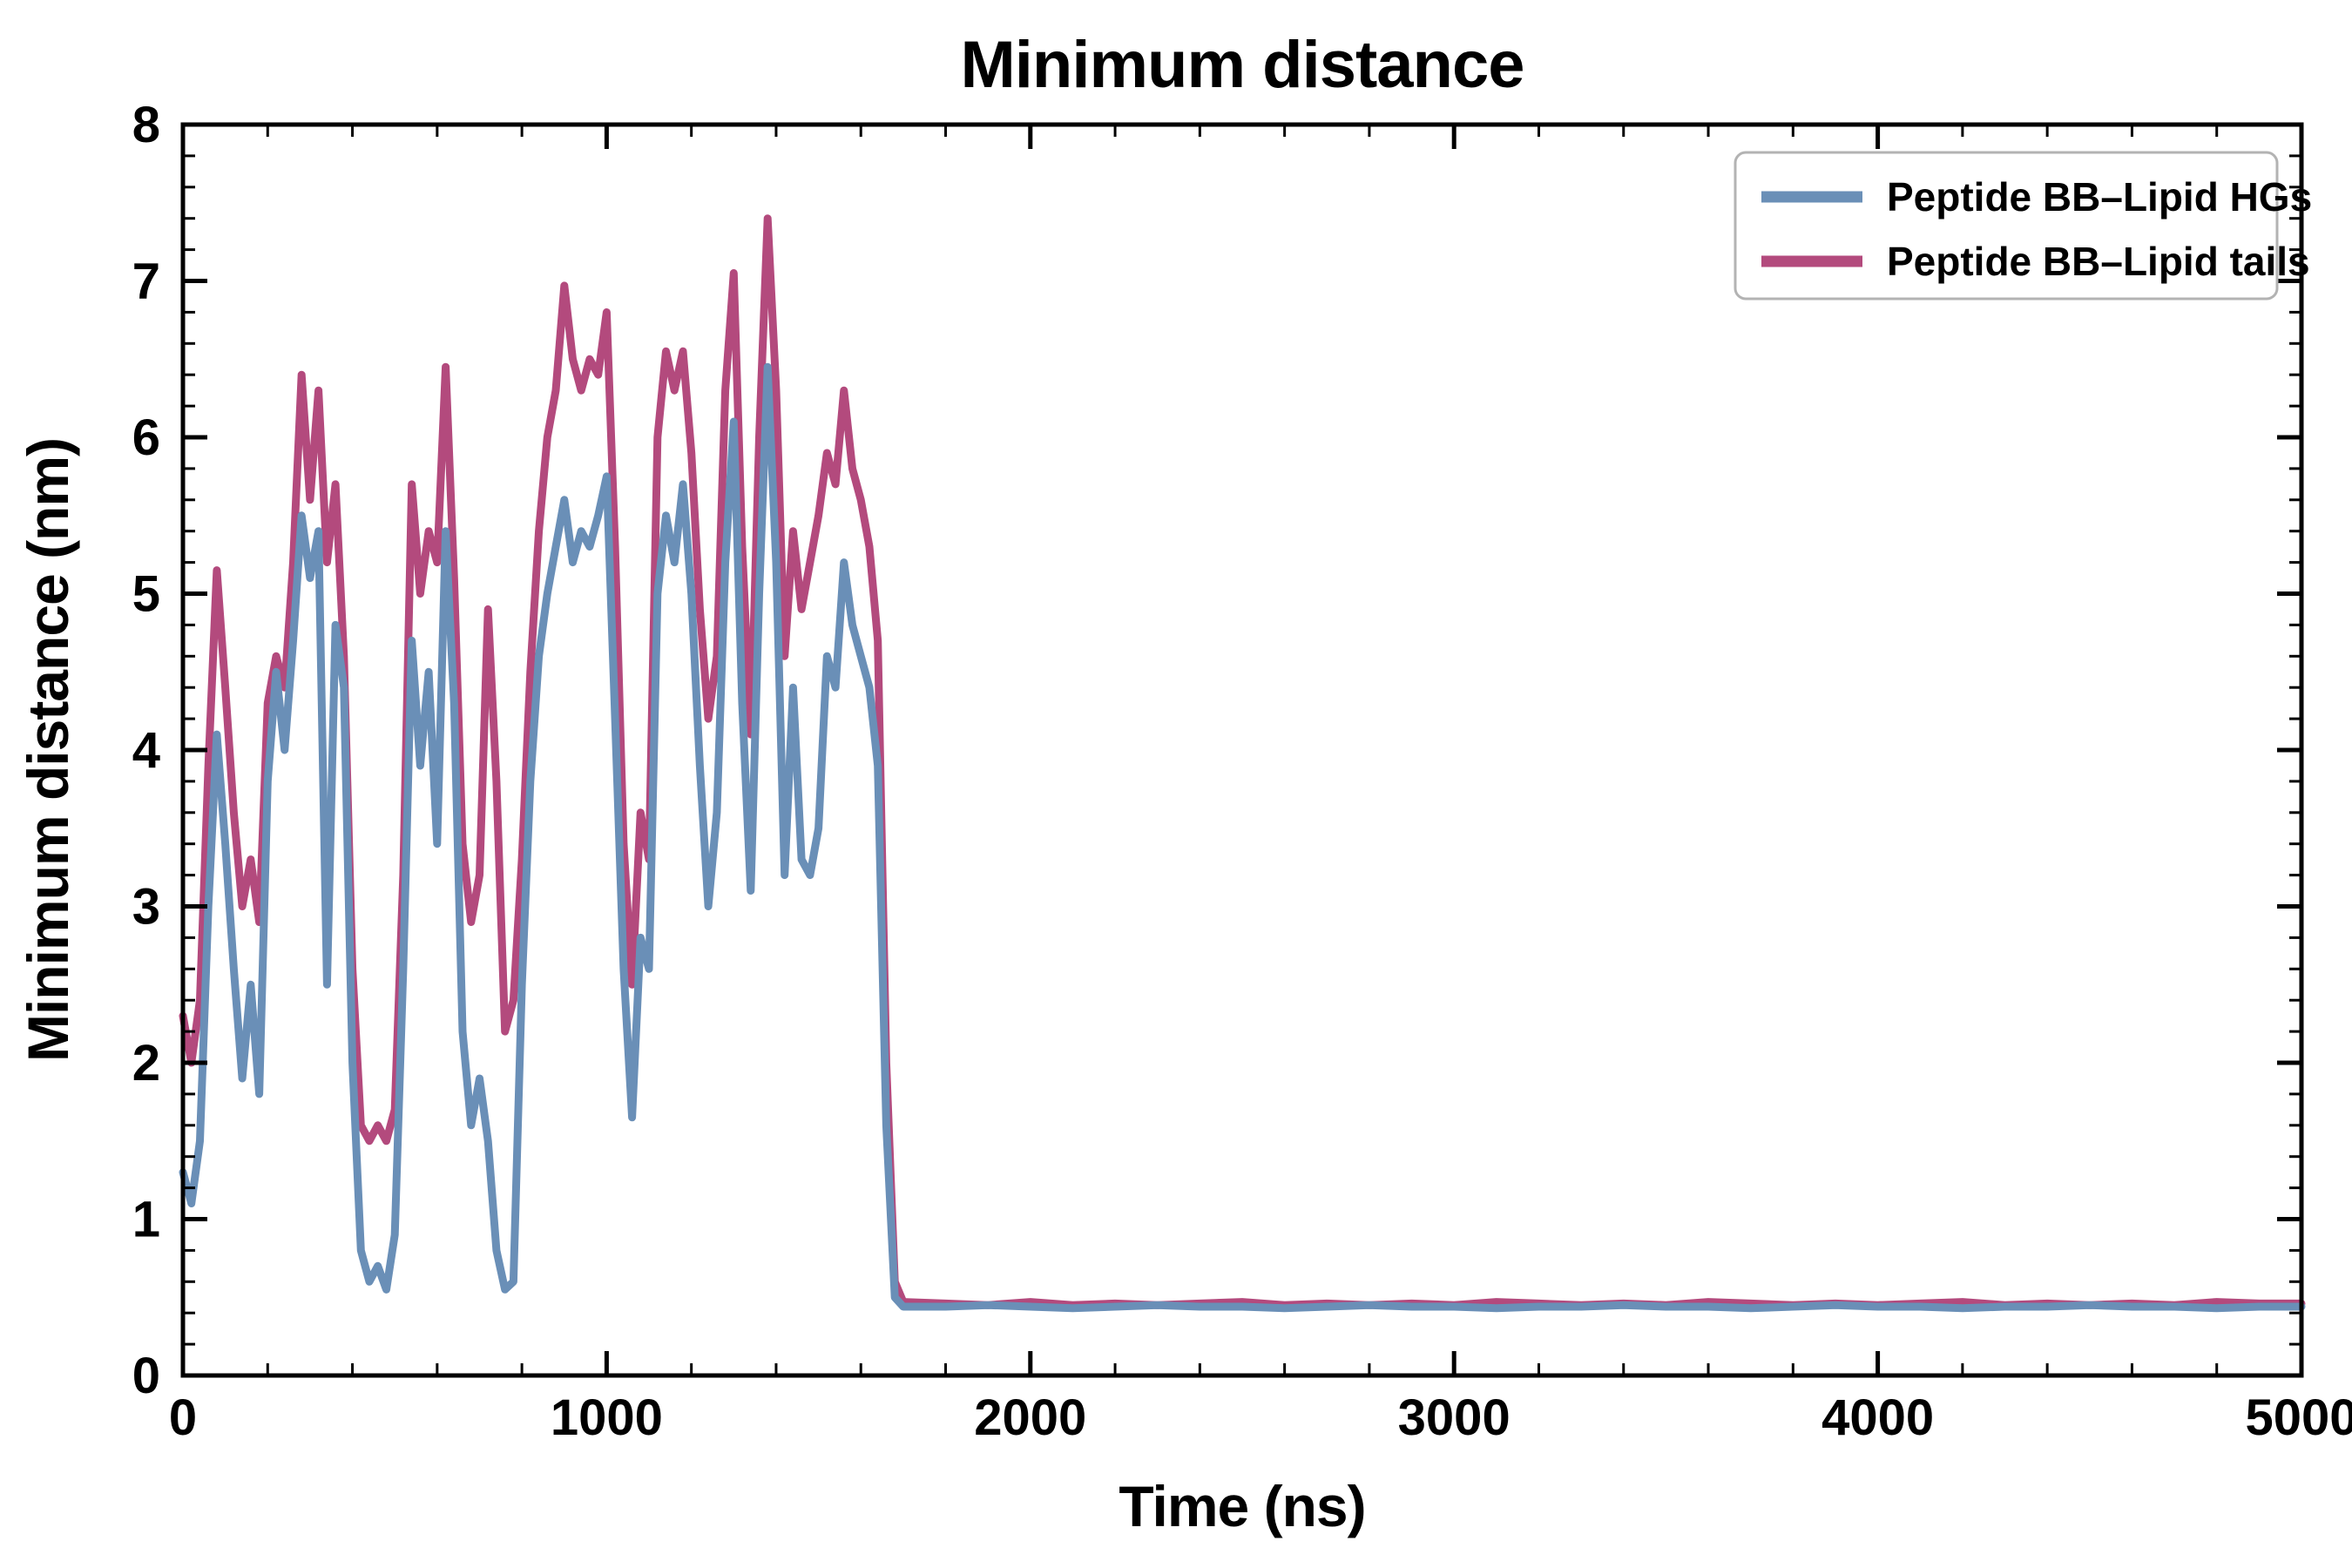 The height and width of the screenshot is (1568, 2352). I want to click on legend-box, so click(2006, 226).